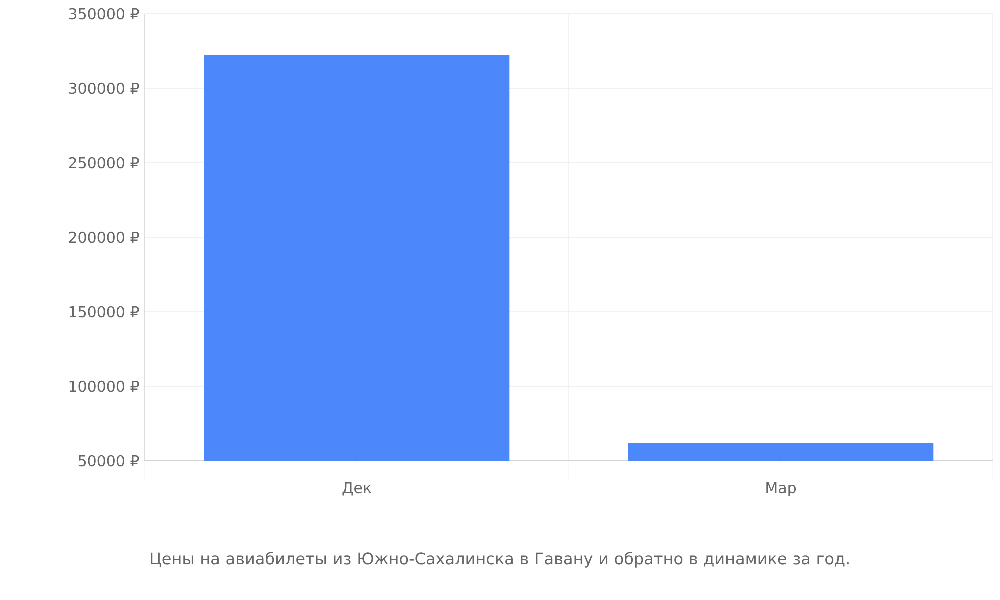 The image size is (1000, 600). Describe the element at coordinates (104, 14) in the screenshot. I see `y-tick-label: 350000 ₽` at that location.